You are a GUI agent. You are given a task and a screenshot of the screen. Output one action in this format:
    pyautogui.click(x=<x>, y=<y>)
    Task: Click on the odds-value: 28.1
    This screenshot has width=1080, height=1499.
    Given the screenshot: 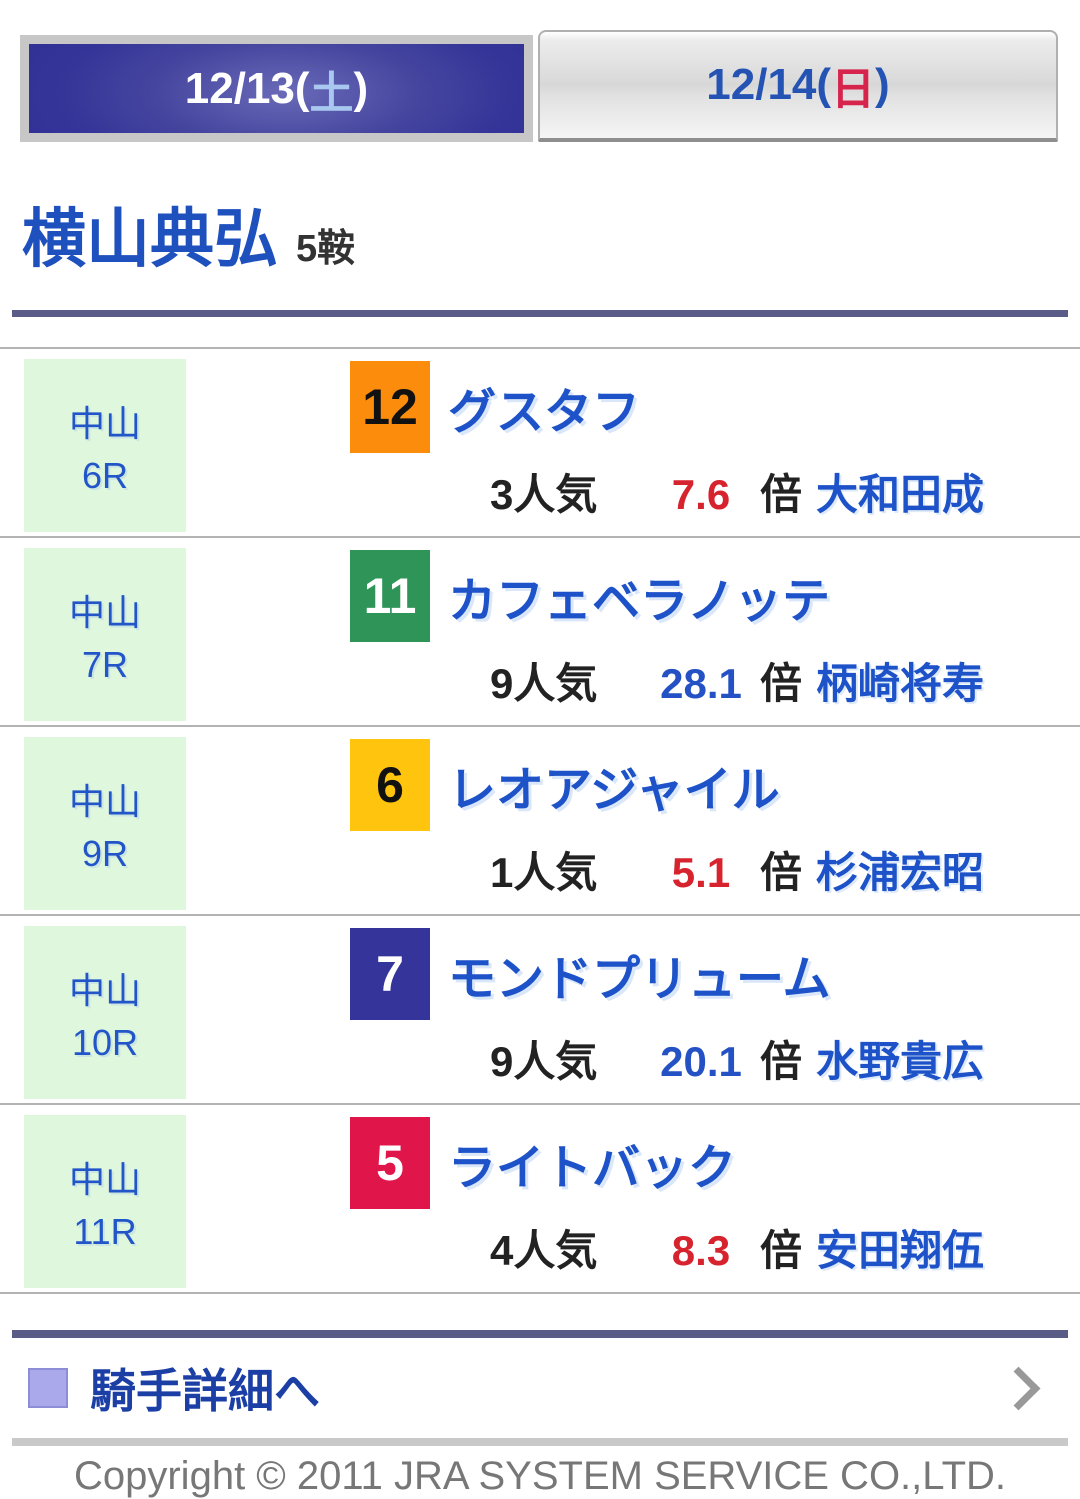 What is the action you would take?
    pyautogui.click(x=701, y=683)
    